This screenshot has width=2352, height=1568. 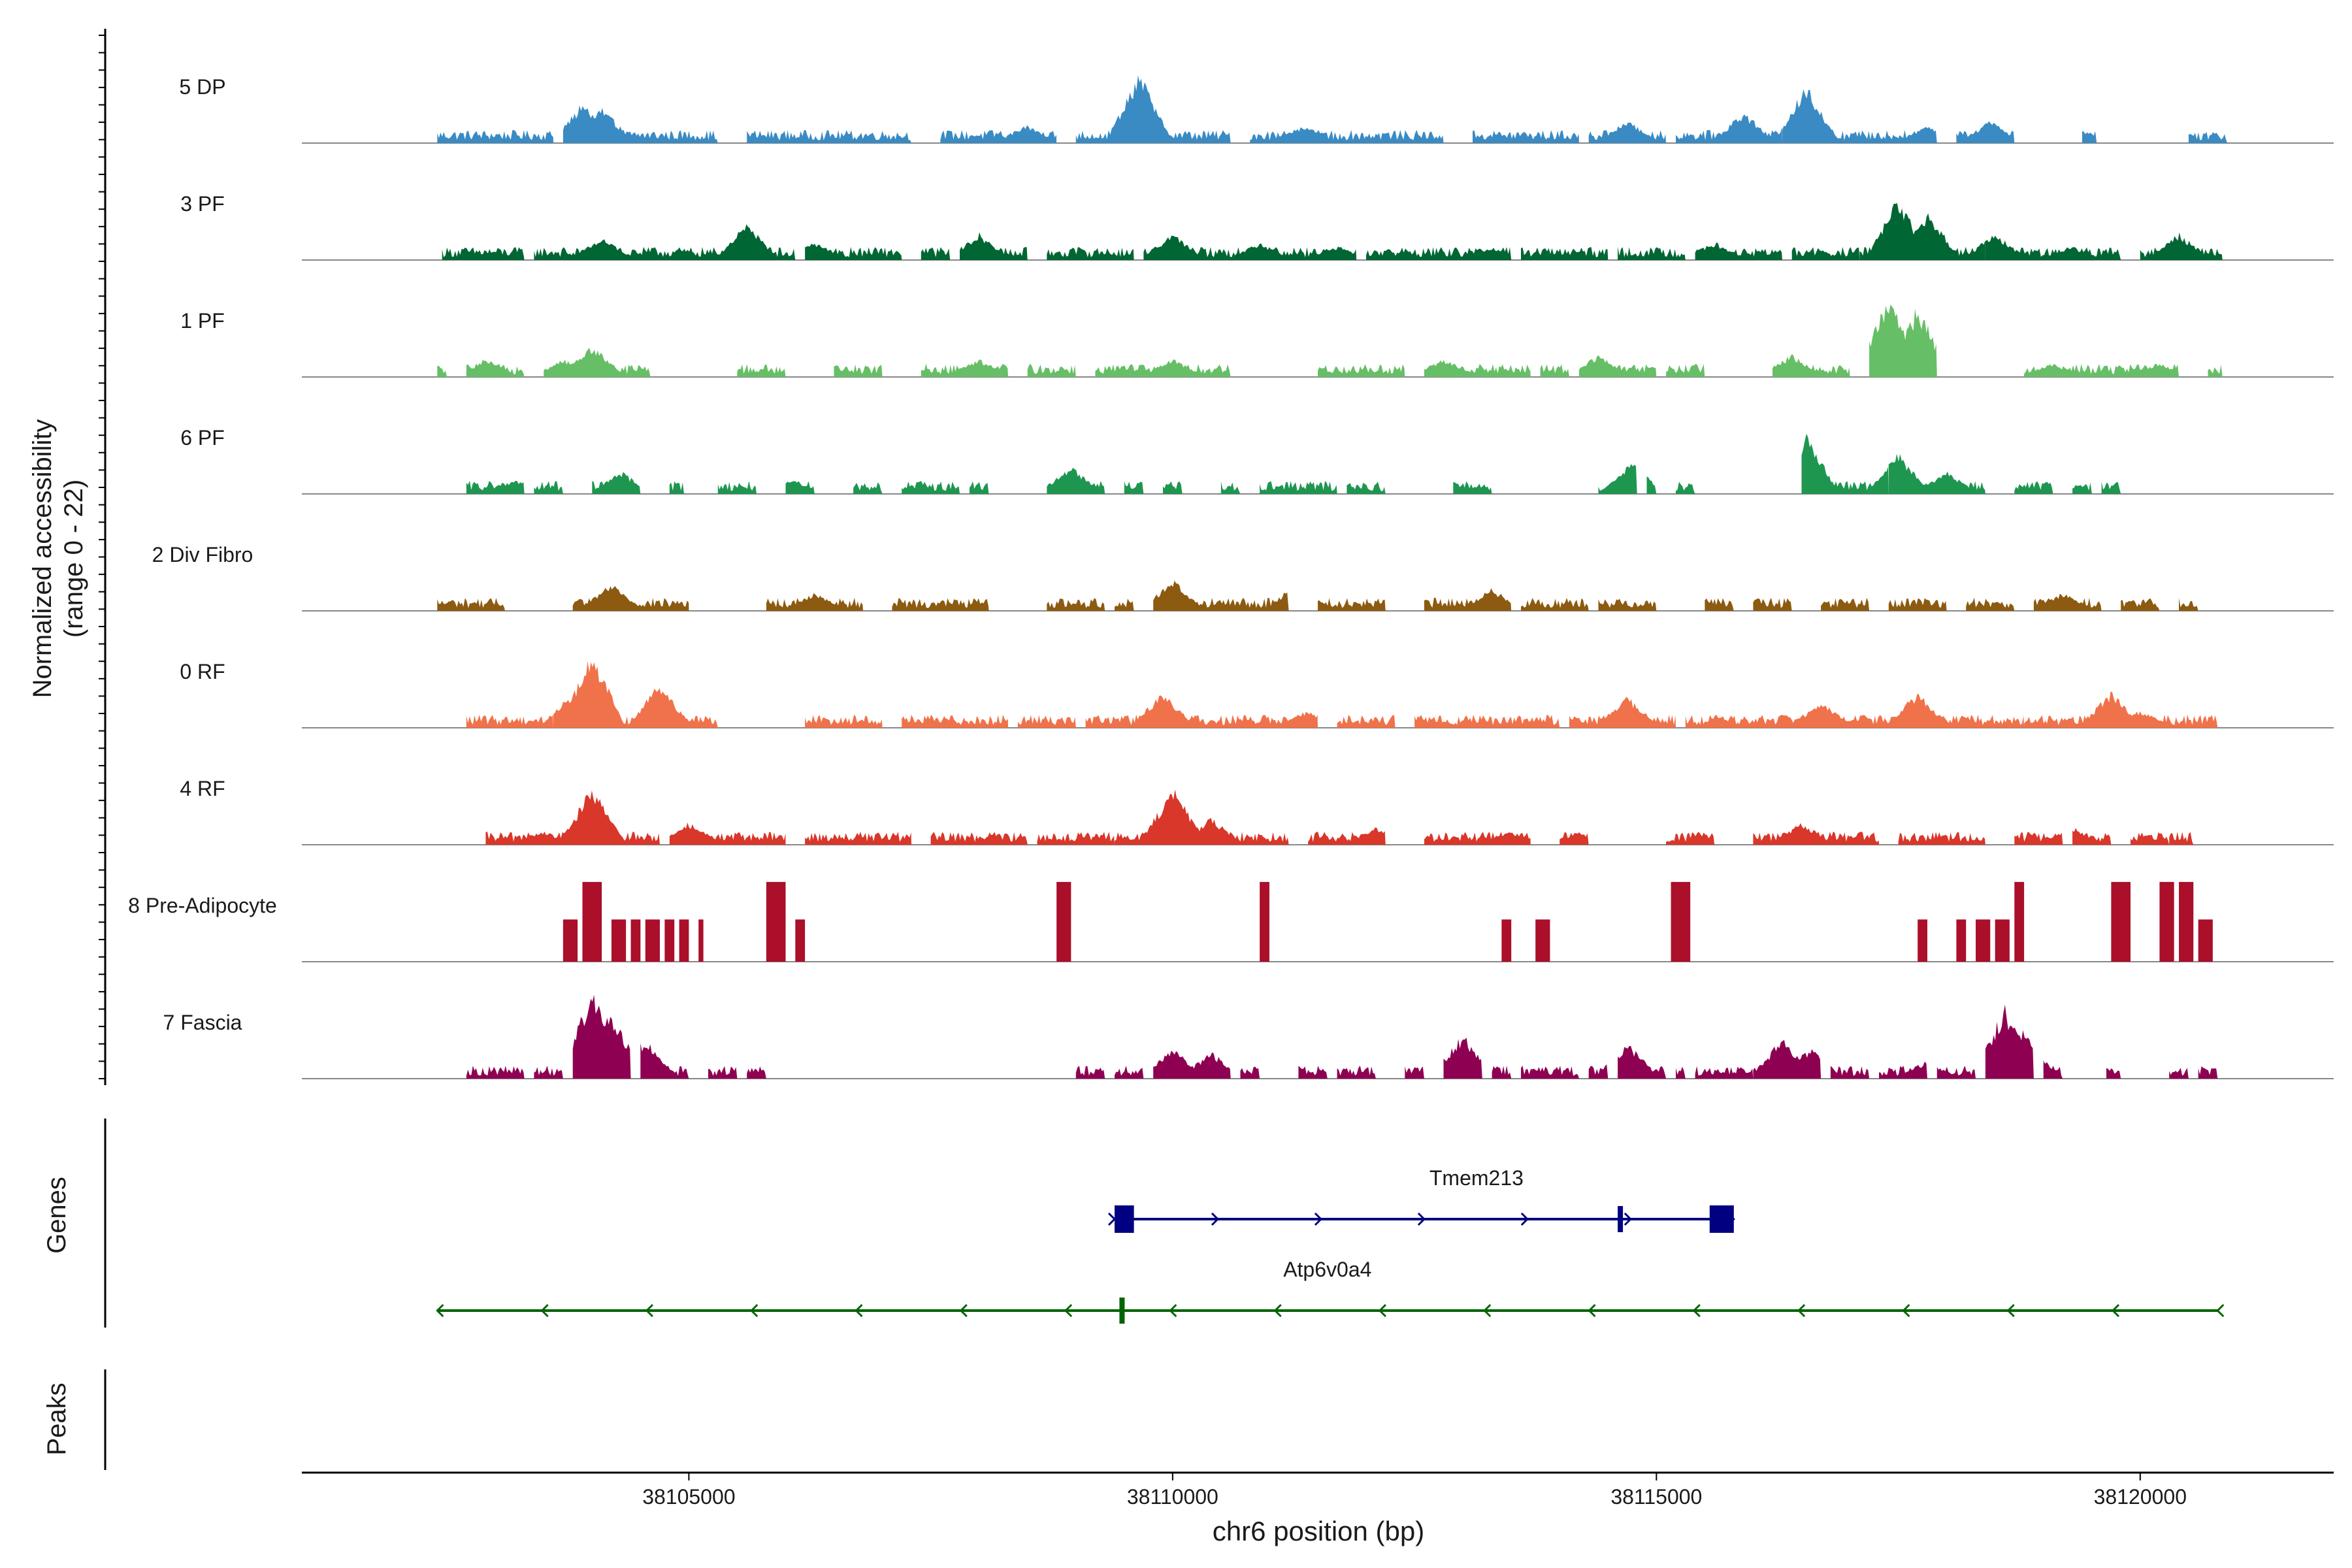 What do you see at coordinates (1133, 1223) in the screenshot?
I see `genes-panel: Genes Tmem213 Atp6v0a4` at bounding box center [1133, 1223].